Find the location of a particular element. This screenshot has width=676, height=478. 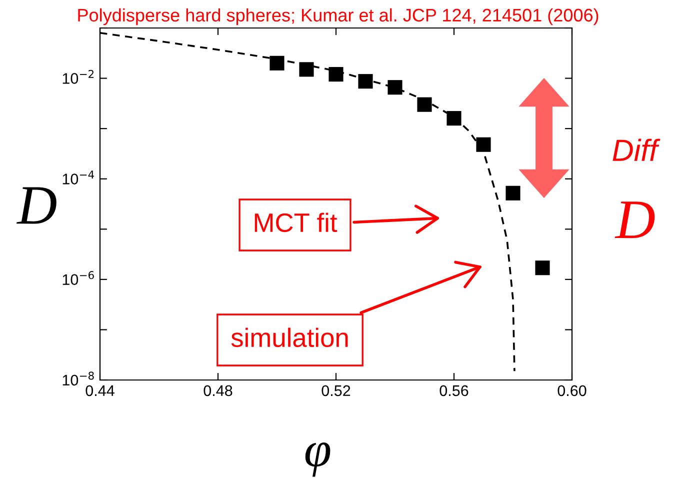

text: Diff is located at coordinates (636, 149).